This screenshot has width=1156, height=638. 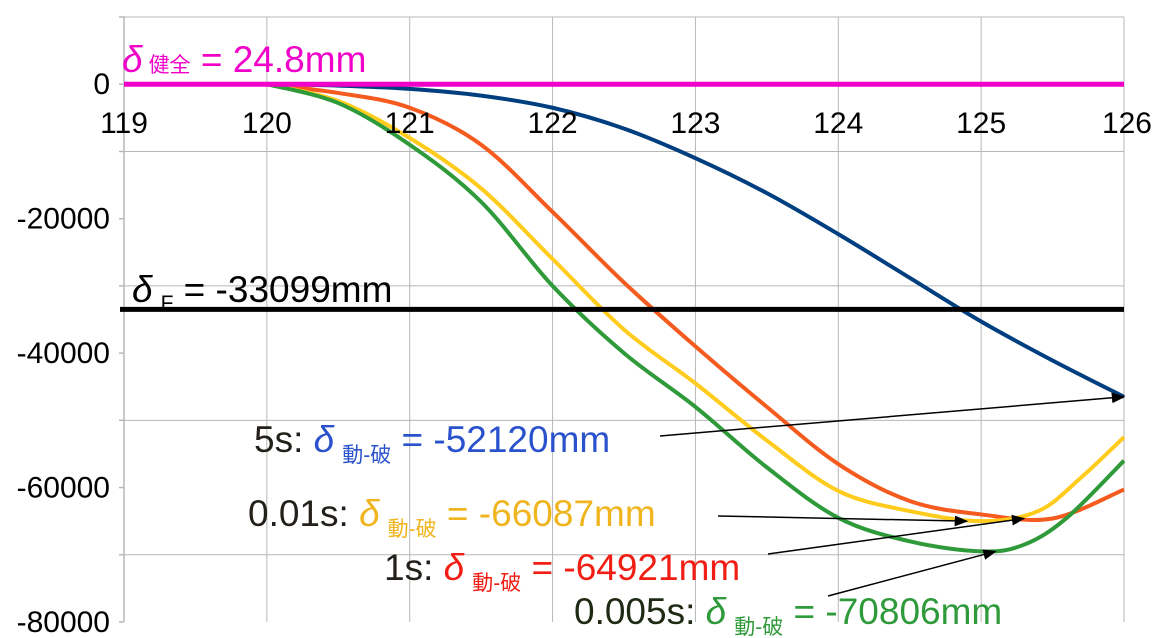 I want to click on y-tick-label: -60000, so click(x=63, y=488).